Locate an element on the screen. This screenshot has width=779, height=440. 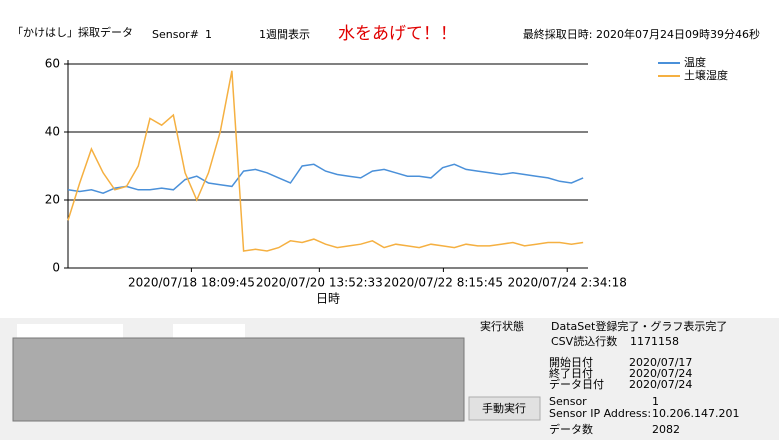
data-date-label: データ日付 is located at coordinates (576, 384).